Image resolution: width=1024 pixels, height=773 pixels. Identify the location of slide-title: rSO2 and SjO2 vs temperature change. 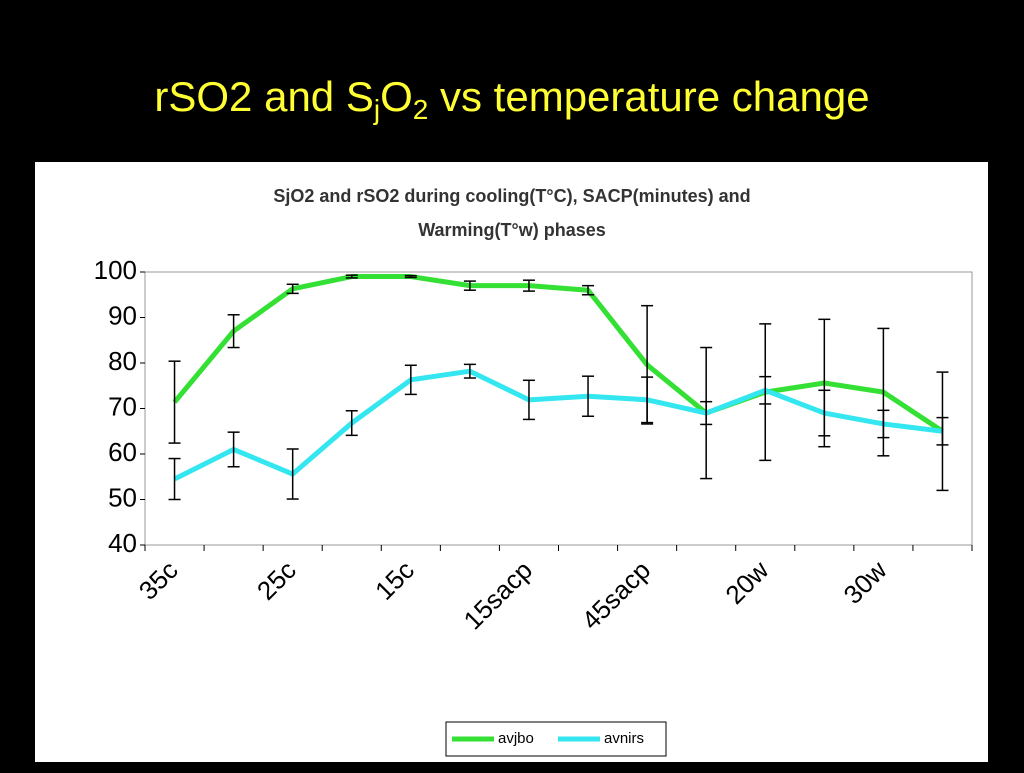
(511, 99).